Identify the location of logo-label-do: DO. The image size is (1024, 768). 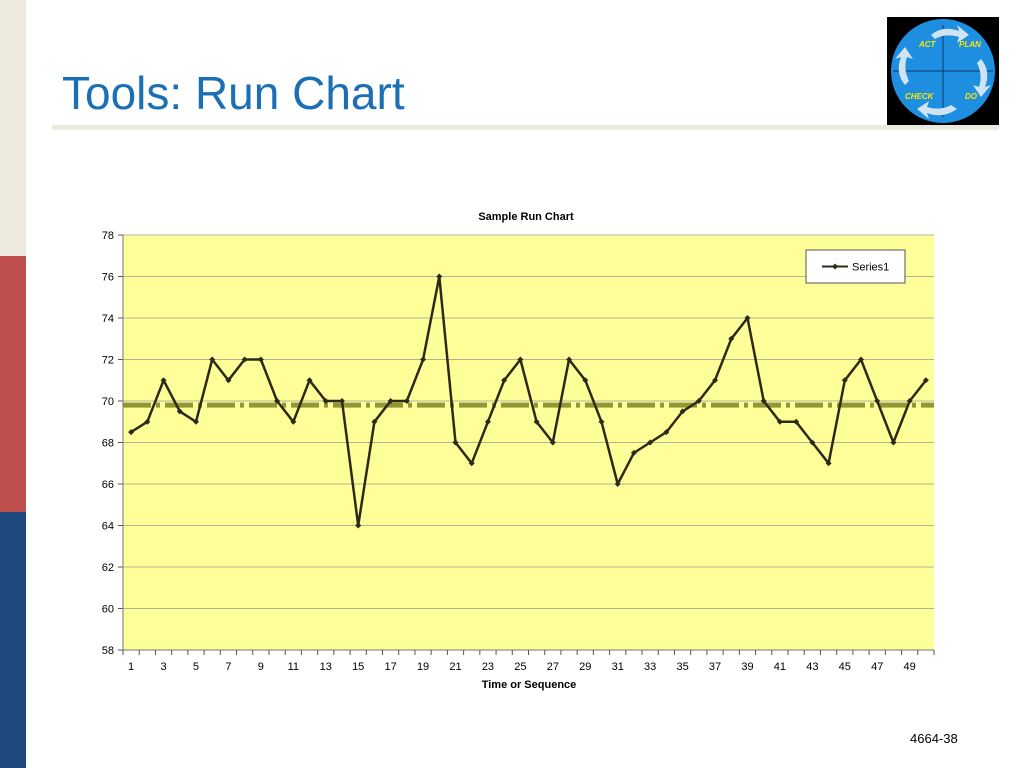
(971, 96).